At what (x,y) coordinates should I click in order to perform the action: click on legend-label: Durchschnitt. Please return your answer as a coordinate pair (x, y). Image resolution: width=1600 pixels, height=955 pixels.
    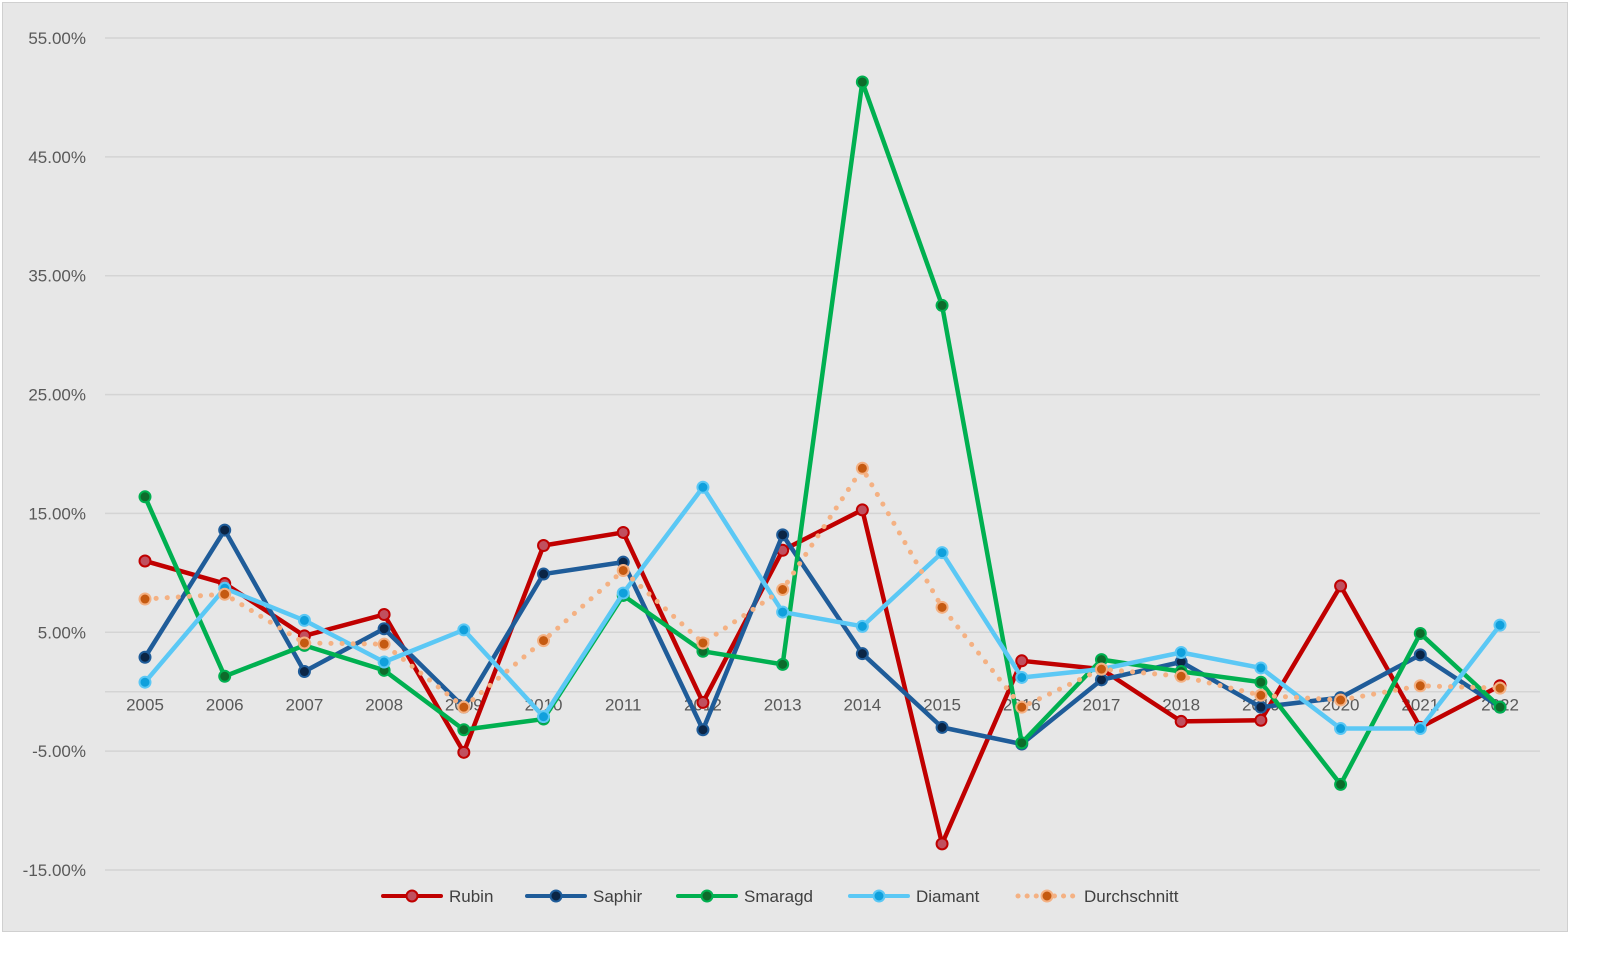
    Looking at the image, I should click on (1131, 896).